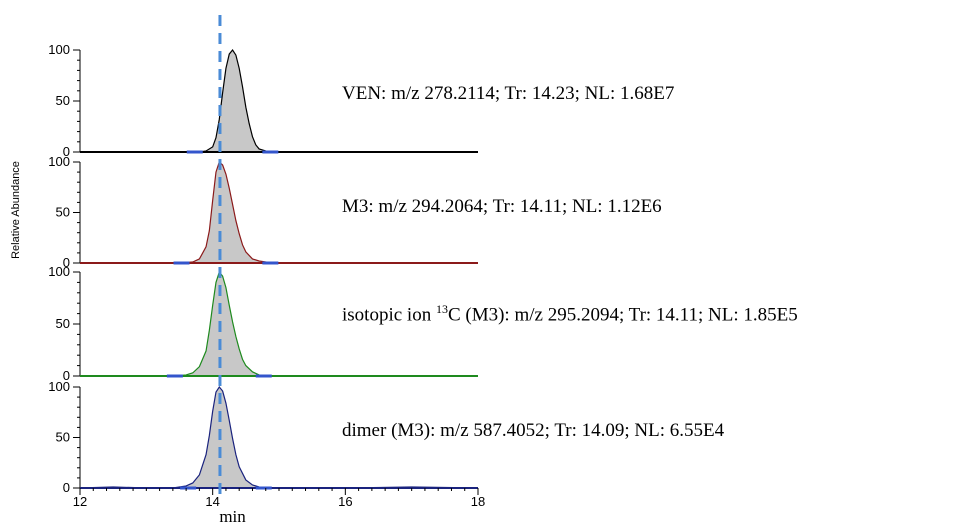 The width and height of the screenshot is (972, 525). What do you see at coordinates (389, 315) in the screenshot?
I see `trace-label-isotopic-prefix: isotopic ion` at bounding box center [389, 315].